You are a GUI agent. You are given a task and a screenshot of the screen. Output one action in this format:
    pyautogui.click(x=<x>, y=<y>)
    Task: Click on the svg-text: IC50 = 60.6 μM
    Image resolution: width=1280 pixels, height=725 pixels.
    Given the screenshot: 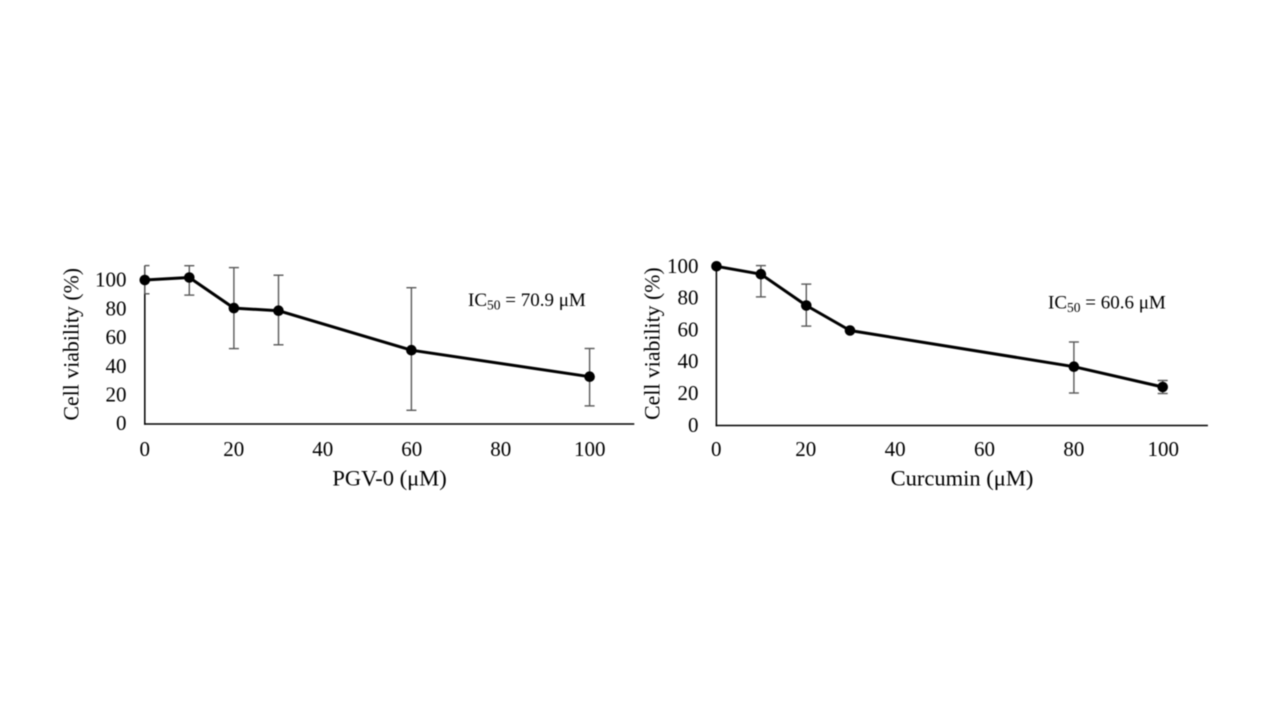 What is the action you would take?
    pyautogui.click(x=1107, y=303)
    